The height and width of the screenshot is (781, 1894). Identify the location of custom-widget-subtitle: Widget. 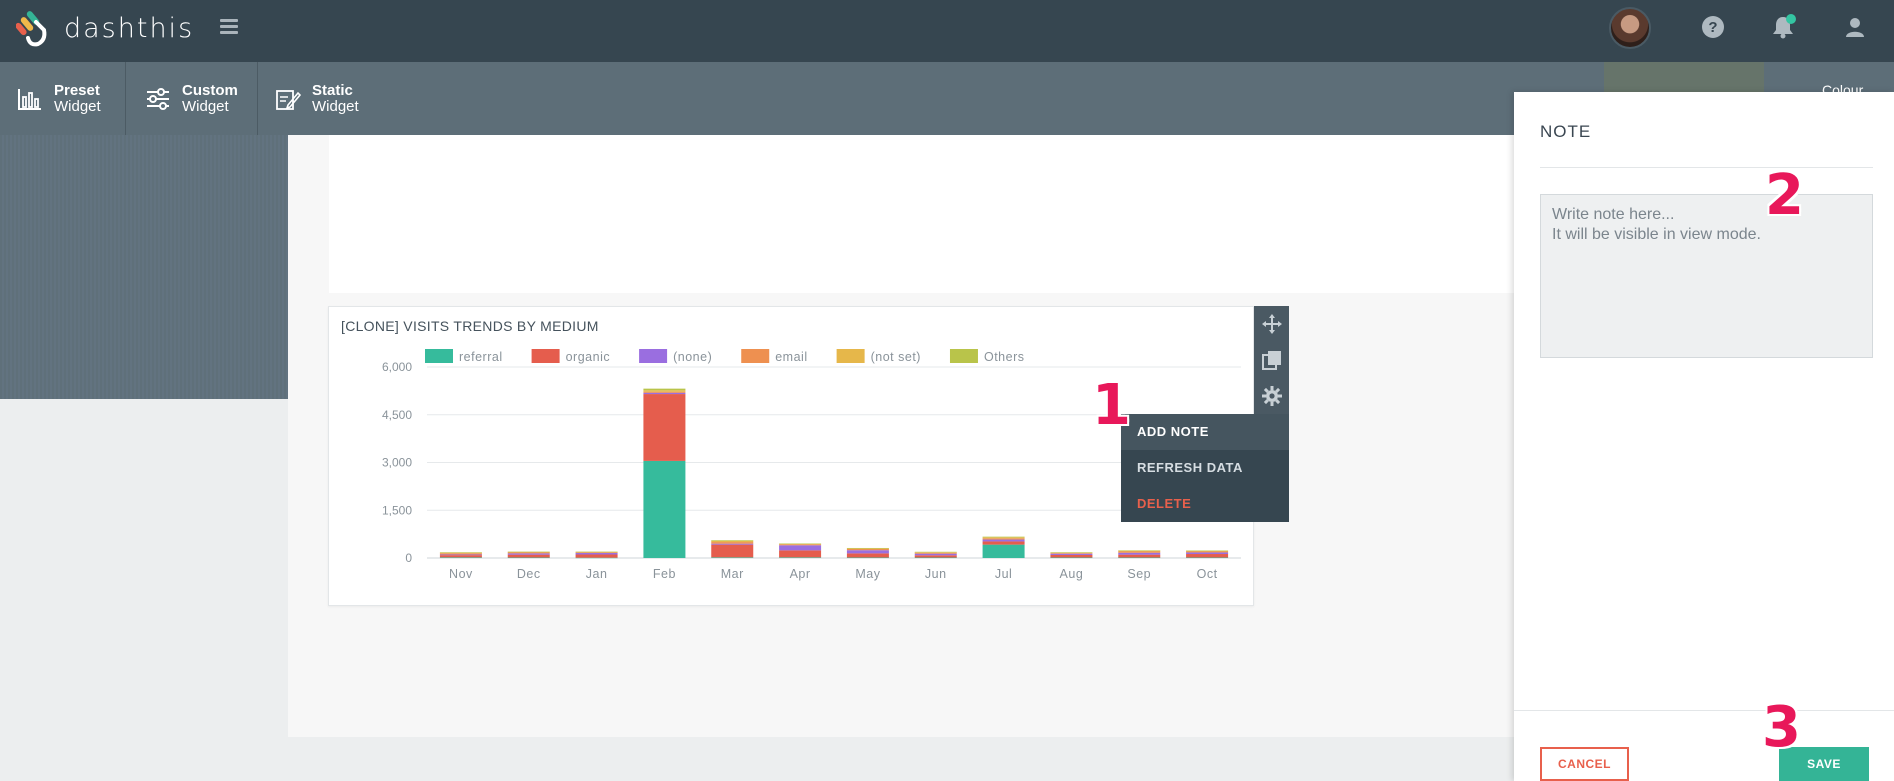
(205, 106).